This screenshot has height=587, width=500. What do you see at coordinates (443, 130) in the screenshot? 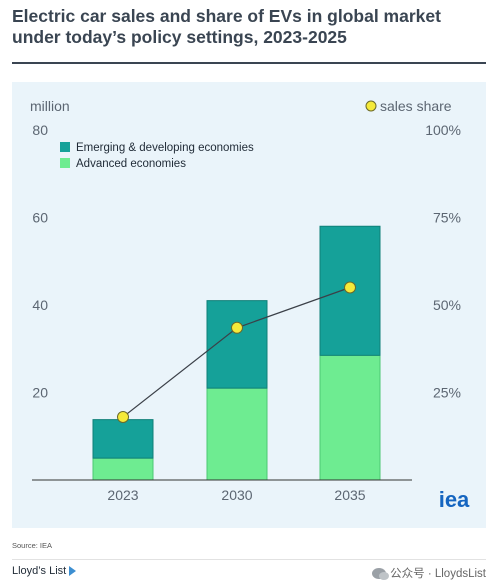
I see `y-right-tick-label: 100%` at bounding box center [443, 130].